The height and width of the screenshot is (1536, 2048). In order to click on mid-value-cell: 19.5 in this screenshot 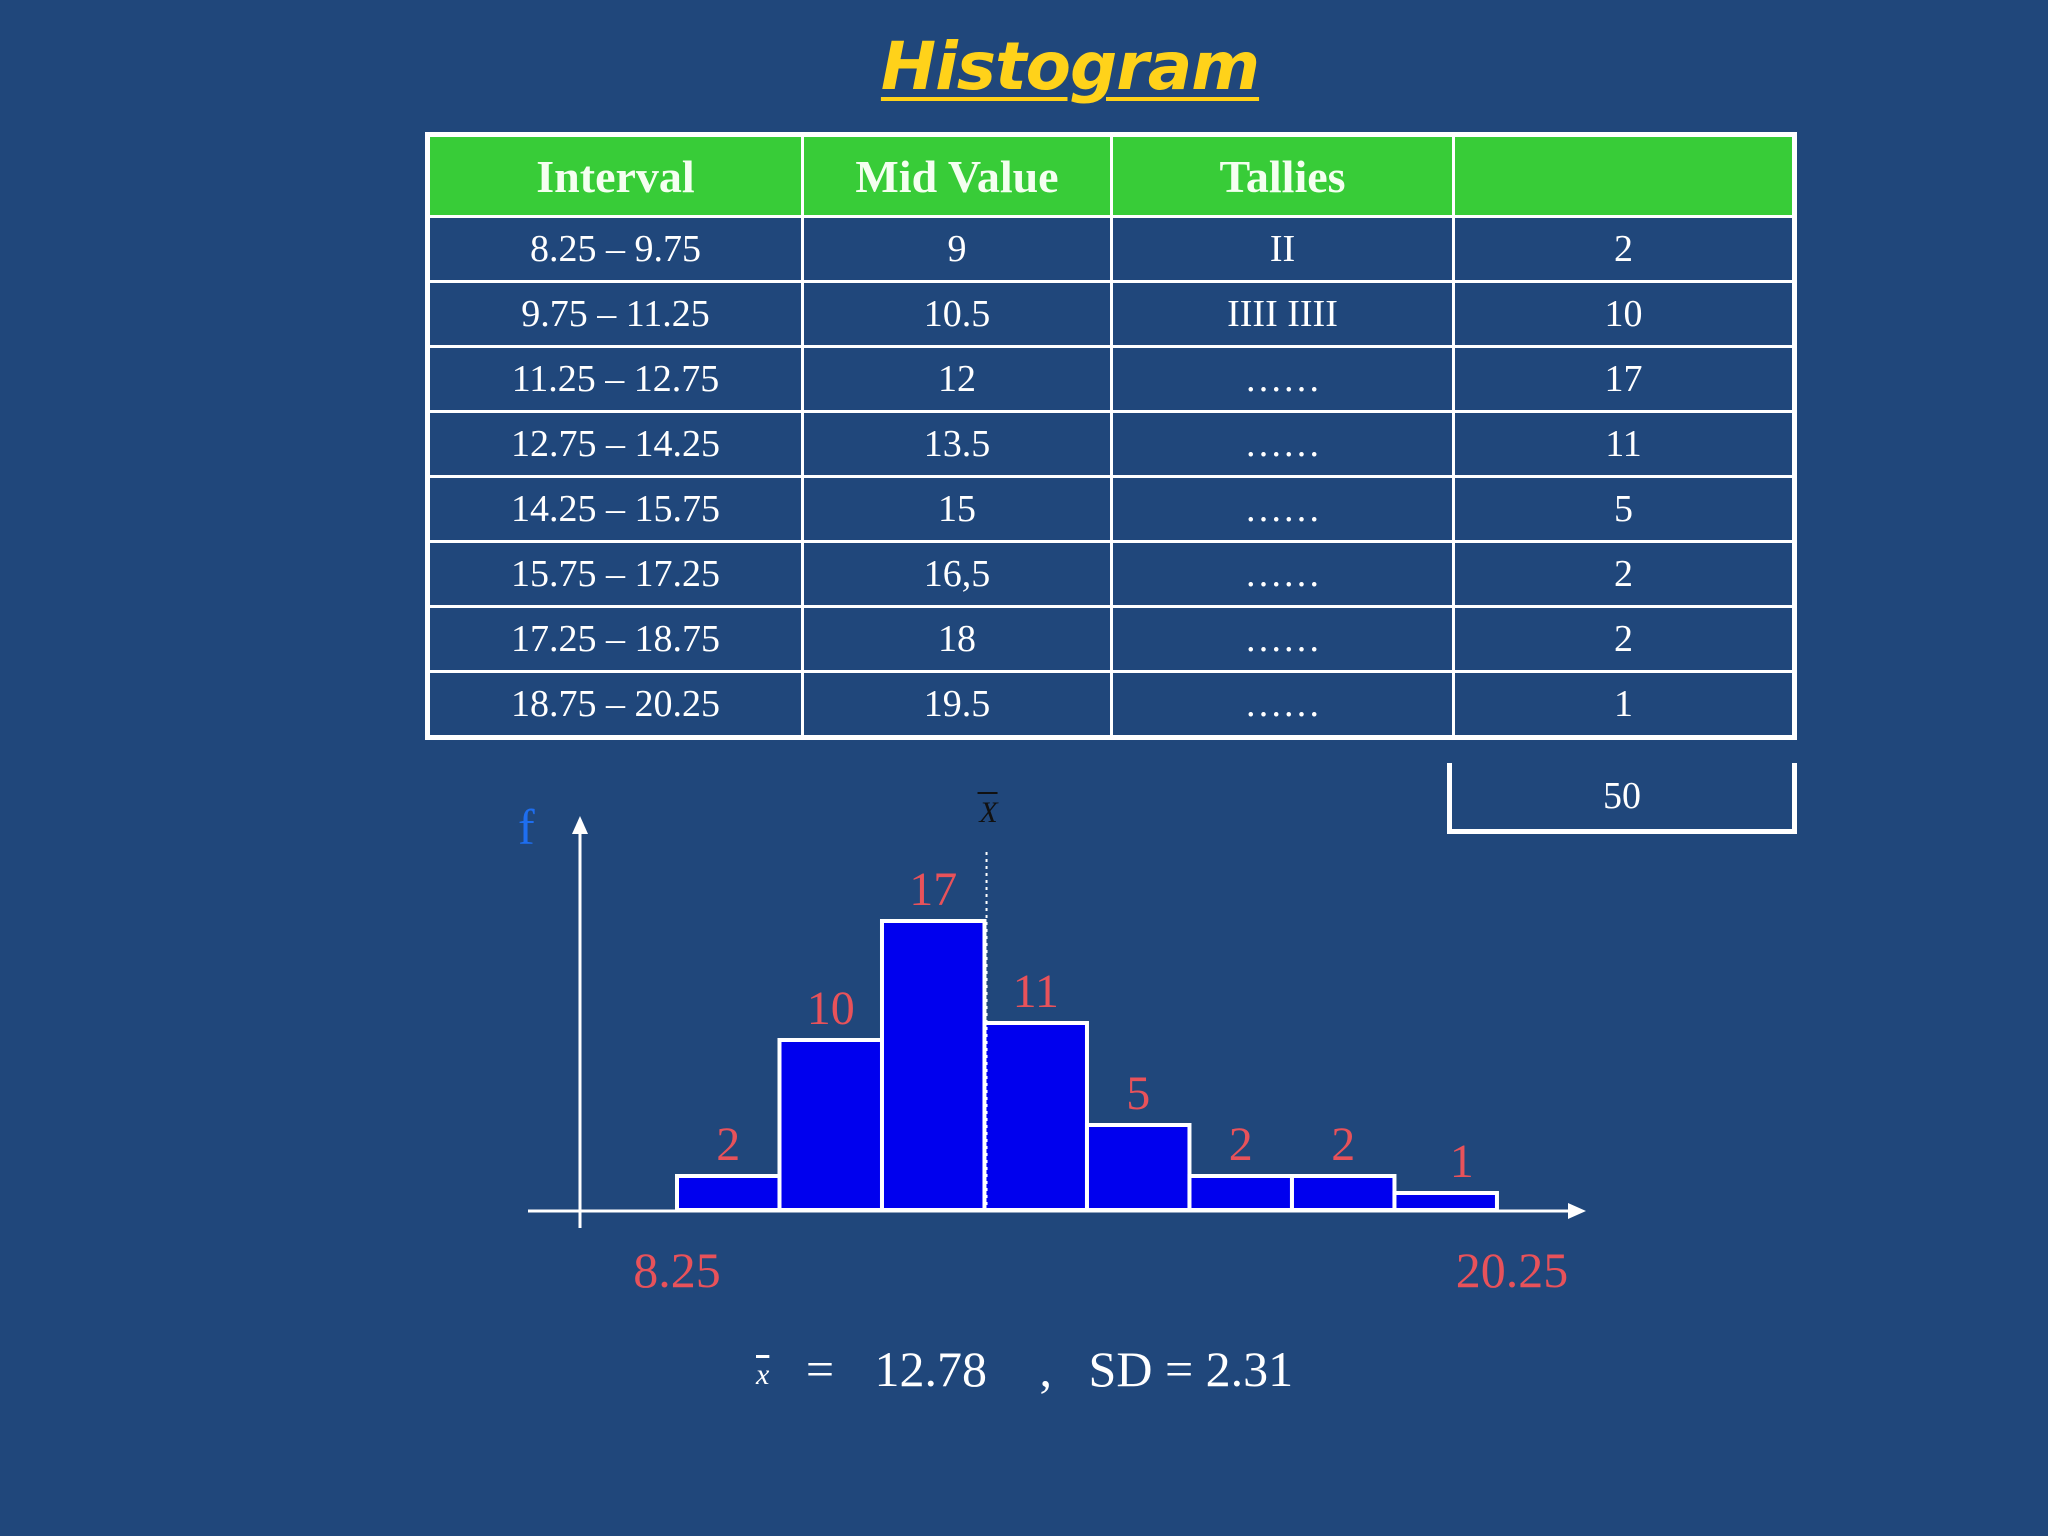, I will do `click(957, 704)`.